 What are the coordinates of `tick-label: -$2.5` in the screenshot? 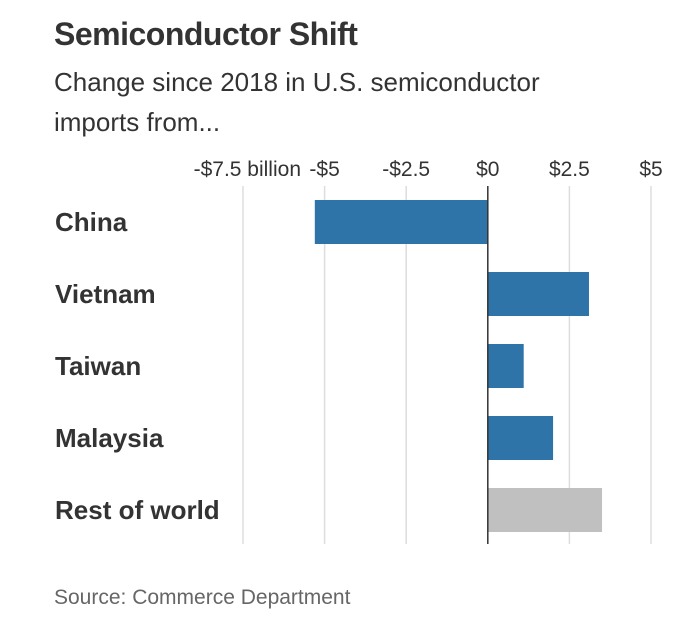 It's located at (406, 169).